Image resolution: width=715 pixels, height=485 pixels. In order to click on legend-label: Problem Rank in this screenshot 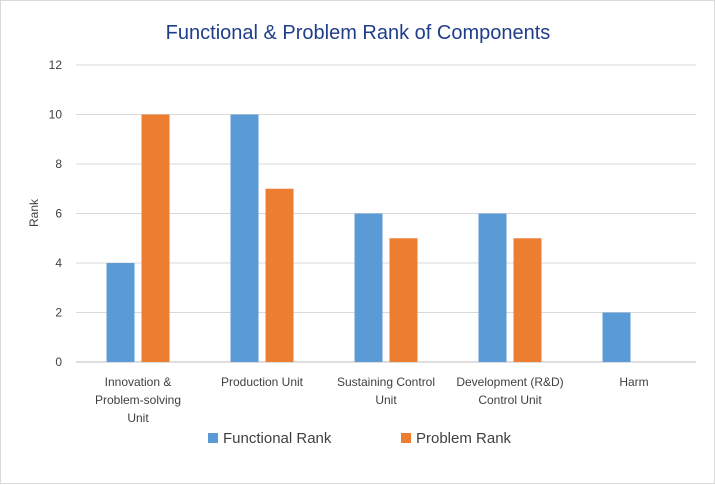, I will do `click(464, 438)`.